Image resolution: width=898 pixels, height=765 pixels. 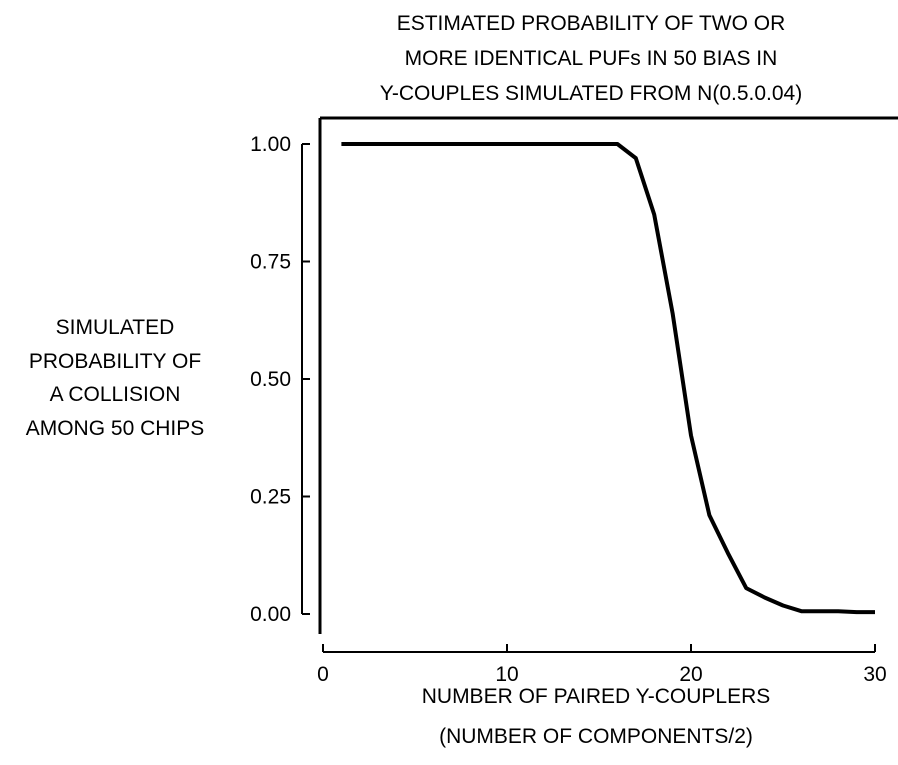 I want to click on y-axis: 0.00 0.25 0.50 0.75 1.00, so click(x=280, y=379).